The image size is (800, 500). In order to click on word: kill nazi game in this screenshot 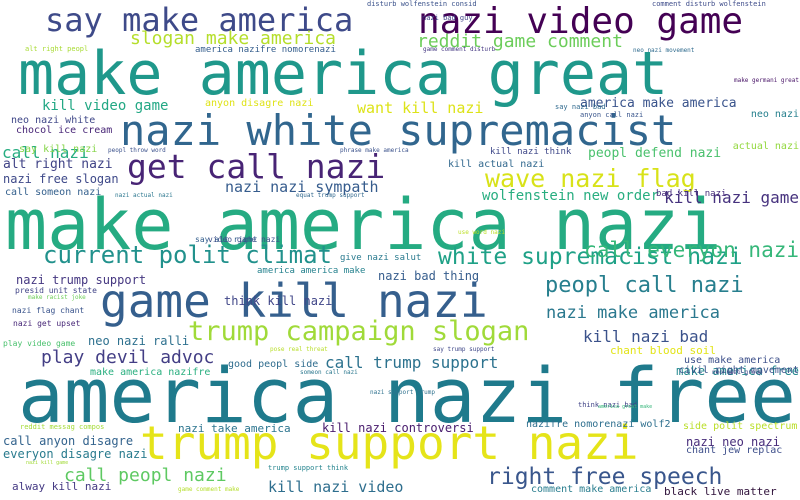, I will do `click(731, 197)`.